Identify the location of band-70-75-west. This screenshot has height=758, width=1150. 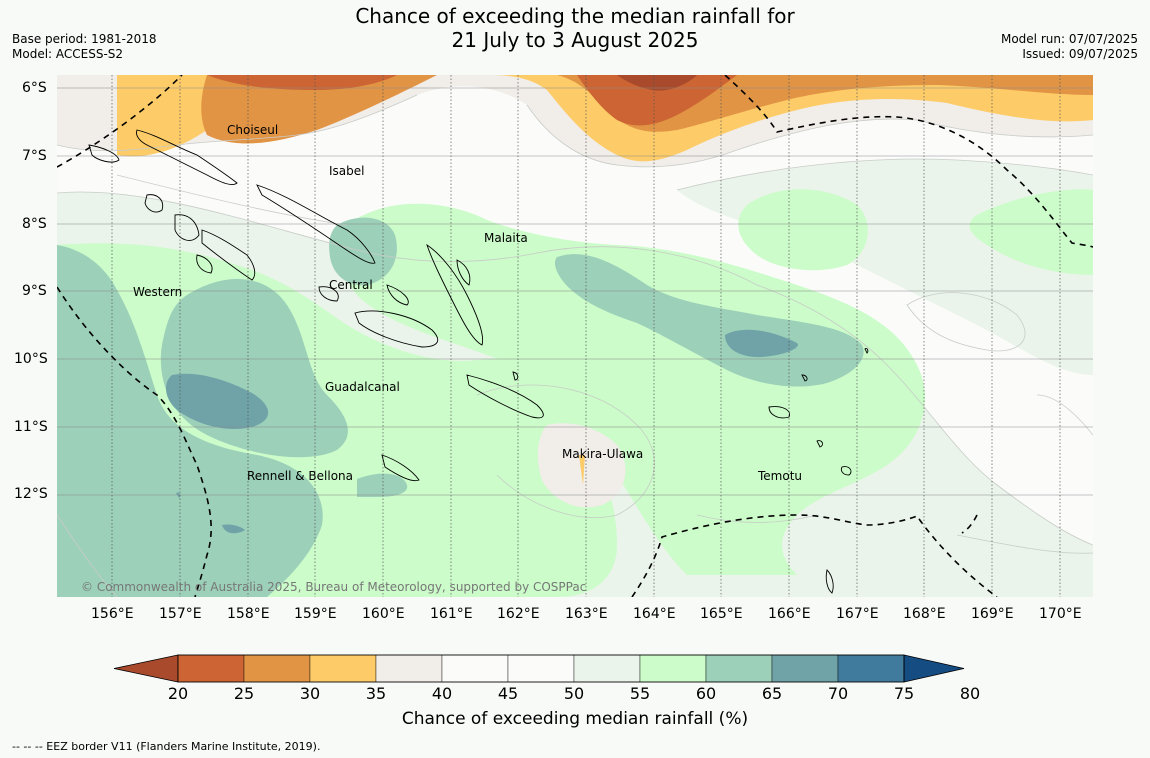
(217, 401).